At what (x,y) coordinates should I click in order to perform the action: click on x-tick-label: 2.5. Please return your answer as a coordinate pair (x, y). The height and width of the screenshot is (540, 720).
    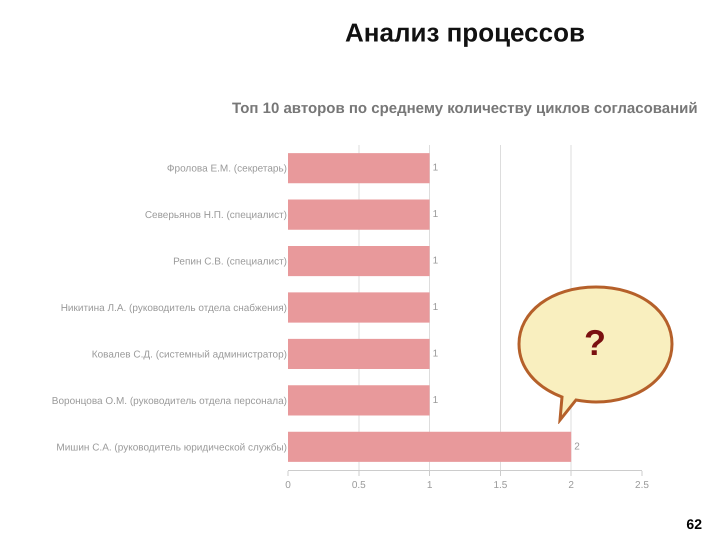
    Looking at the image, I should click on (642, 485).